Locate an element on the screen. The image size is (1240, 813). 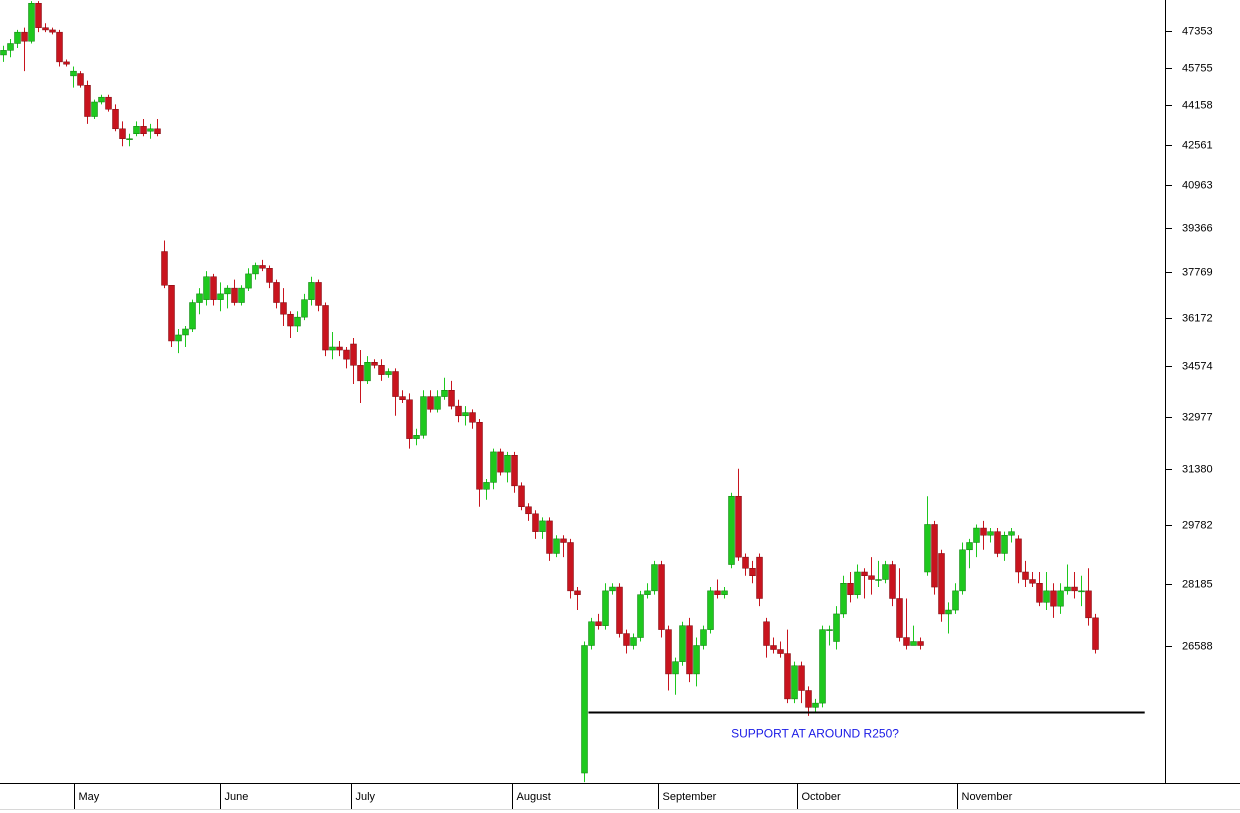
x-tick-label: June is located at coordinates (237, 797).